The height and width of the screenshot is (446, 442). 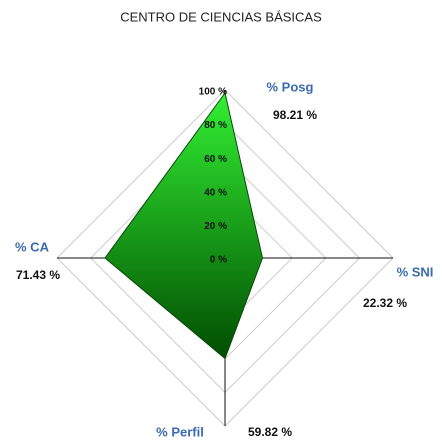 What do you see at coordinates (295, 115) in the screenshot?
I see `value-label: 98.21 %` at bounding box center [295, 115].